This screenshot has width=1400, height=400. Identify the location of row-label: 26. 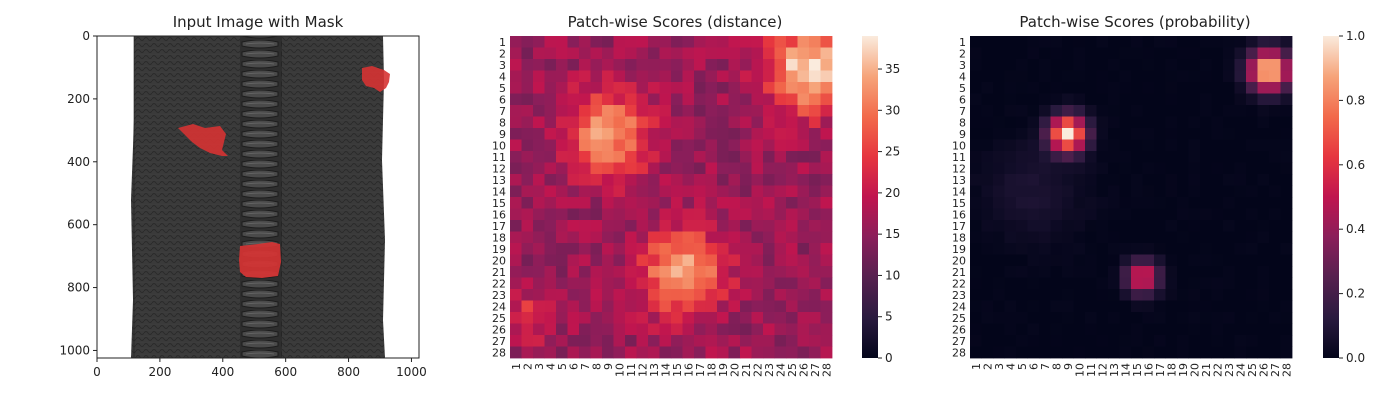
(959, 329).